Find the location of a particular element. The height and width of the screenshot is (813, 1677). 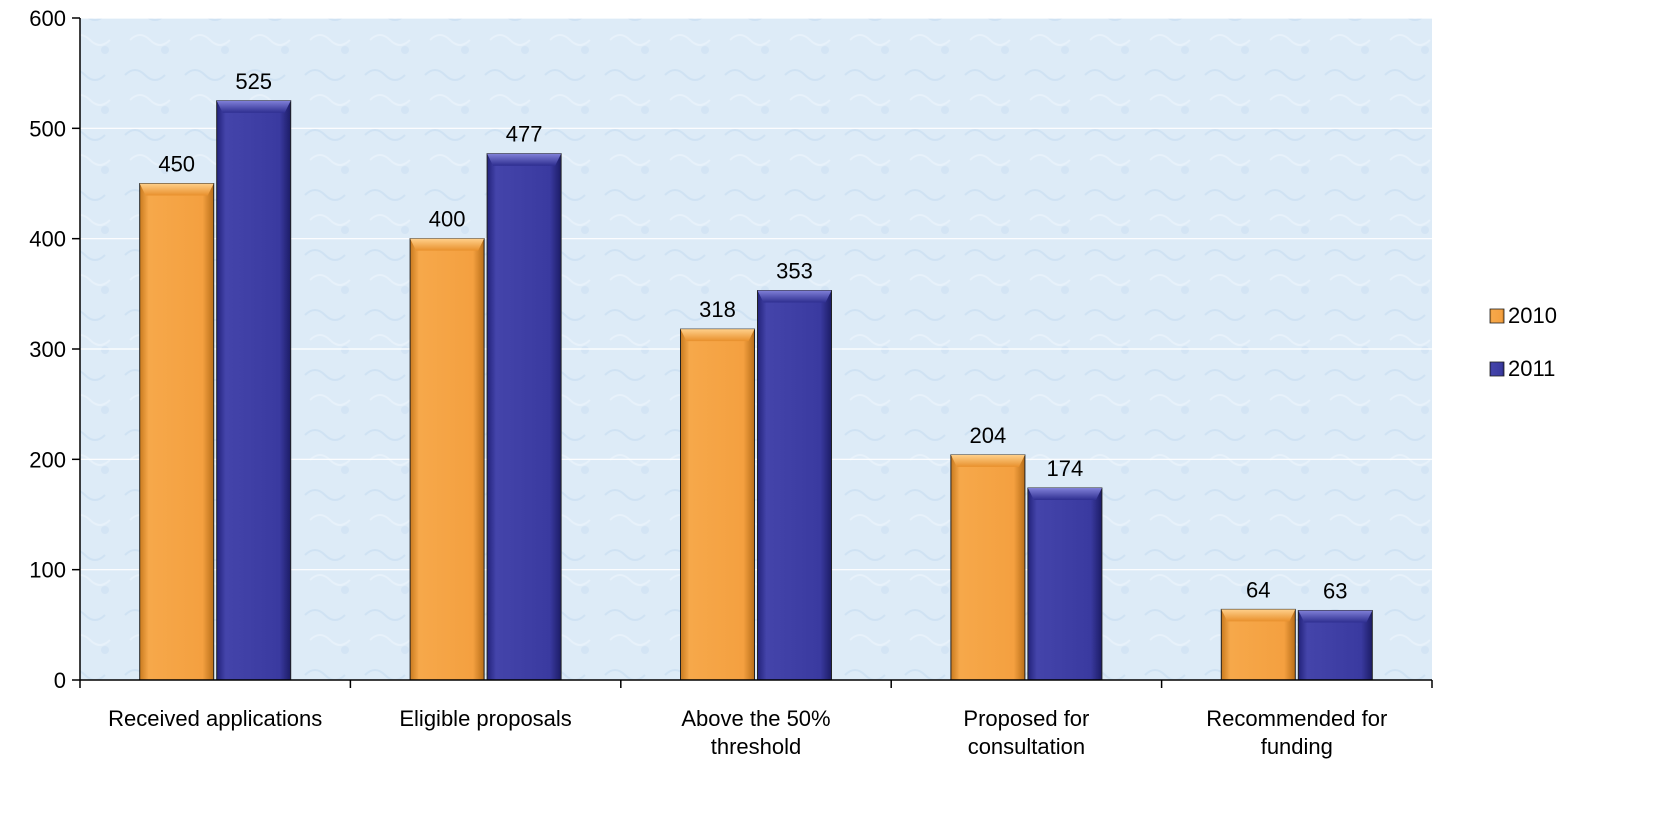

x-category-label: Recommended for funding is located at coordinates (1296, 732).